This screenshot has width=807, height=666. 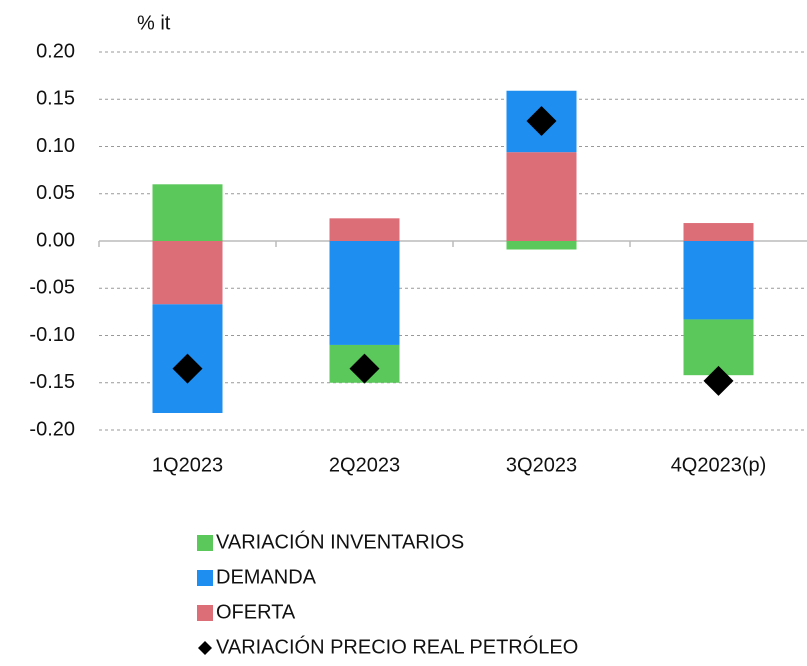 I want to click on legend-label: VARIACIÓN INVENTARIOS, so click(x=340, y=541).